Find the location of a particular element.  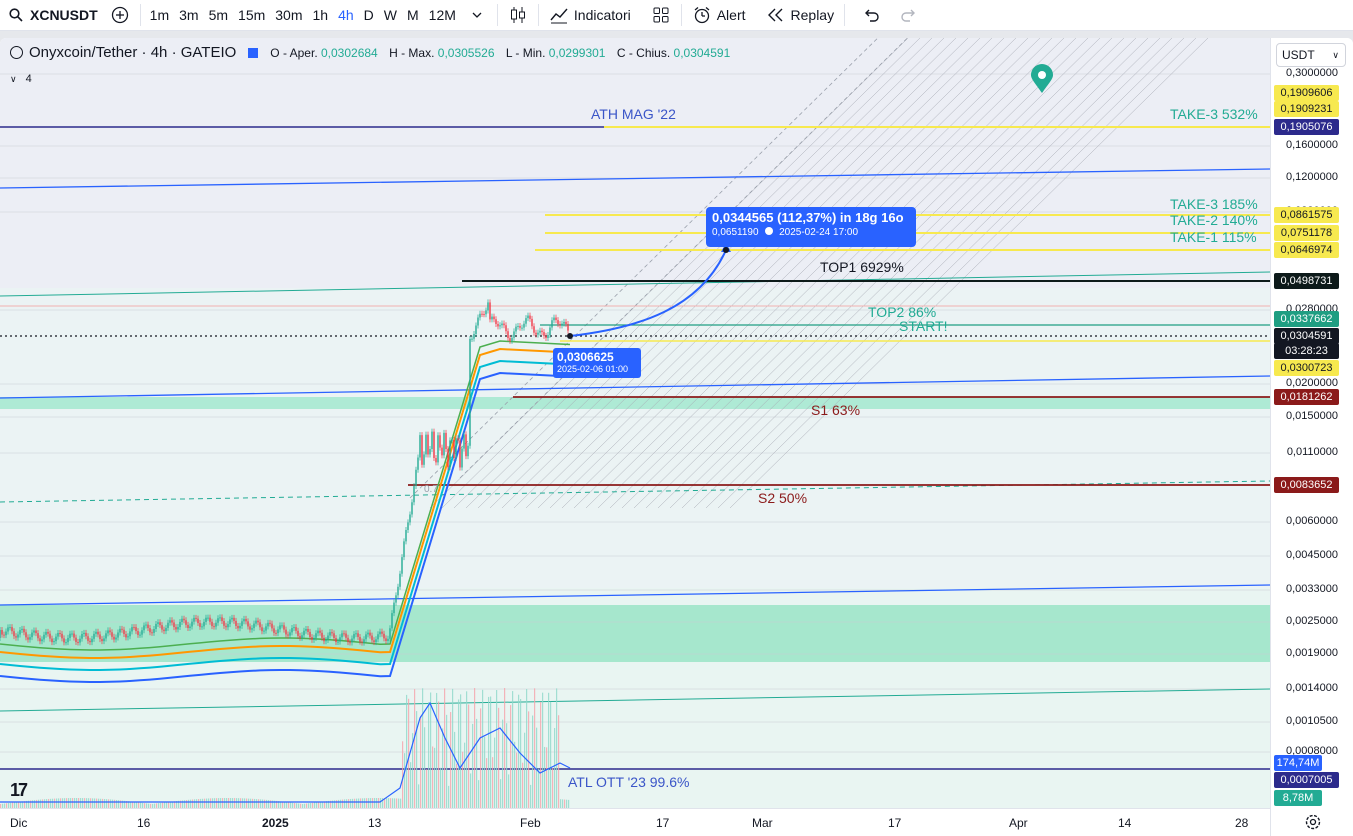

alarm-clock-icon is located at coordinates (702, 15).